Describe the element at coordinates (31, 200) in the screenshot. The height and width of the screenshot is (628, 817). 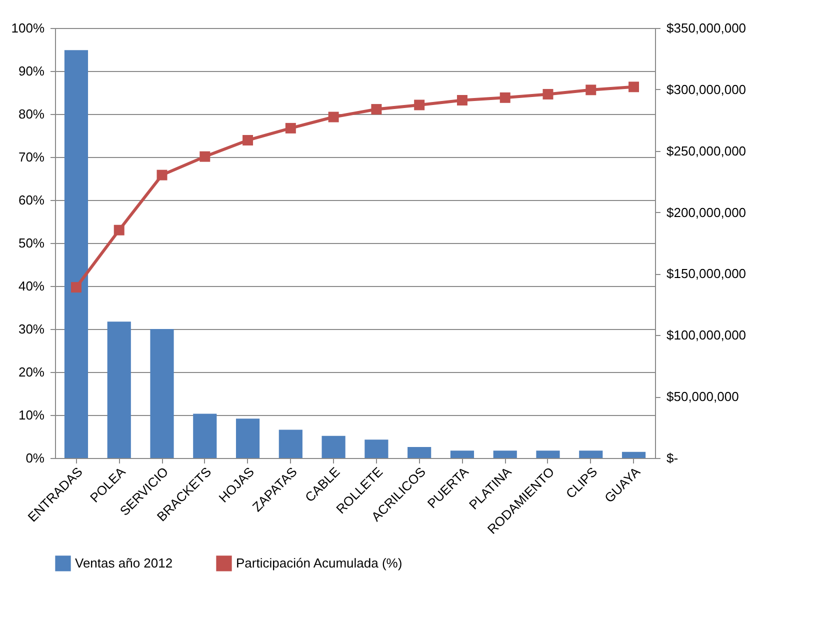
I see `y-tick-label: 60%` at that location.